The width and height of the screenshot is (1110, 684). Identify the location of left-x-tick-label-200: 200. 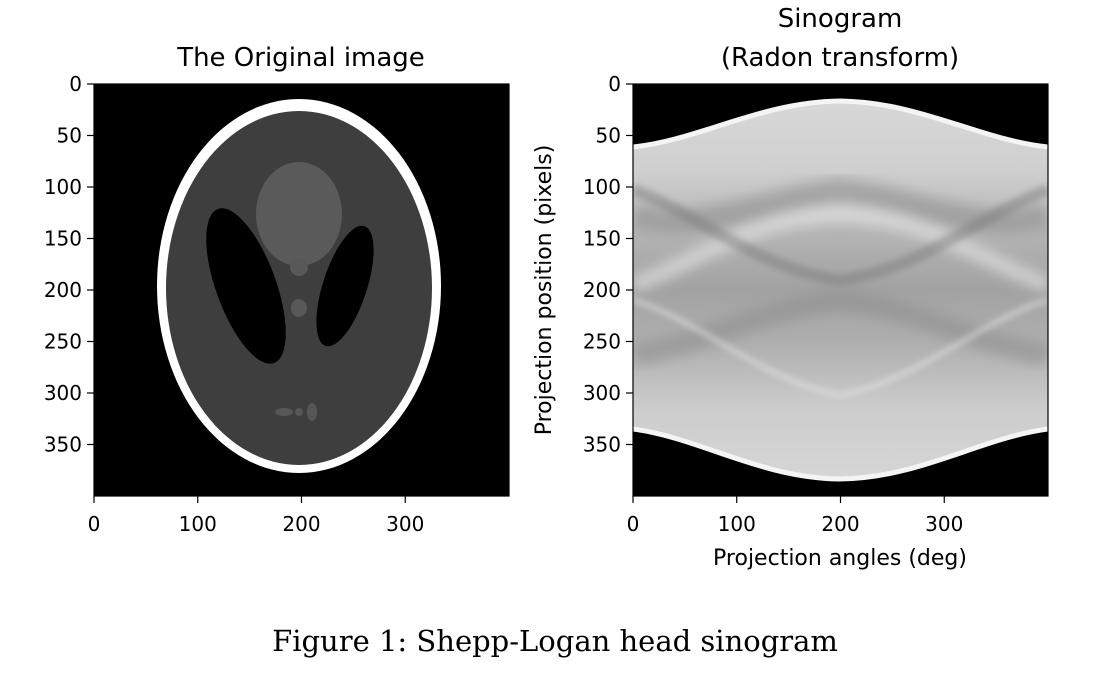
(301, 524).